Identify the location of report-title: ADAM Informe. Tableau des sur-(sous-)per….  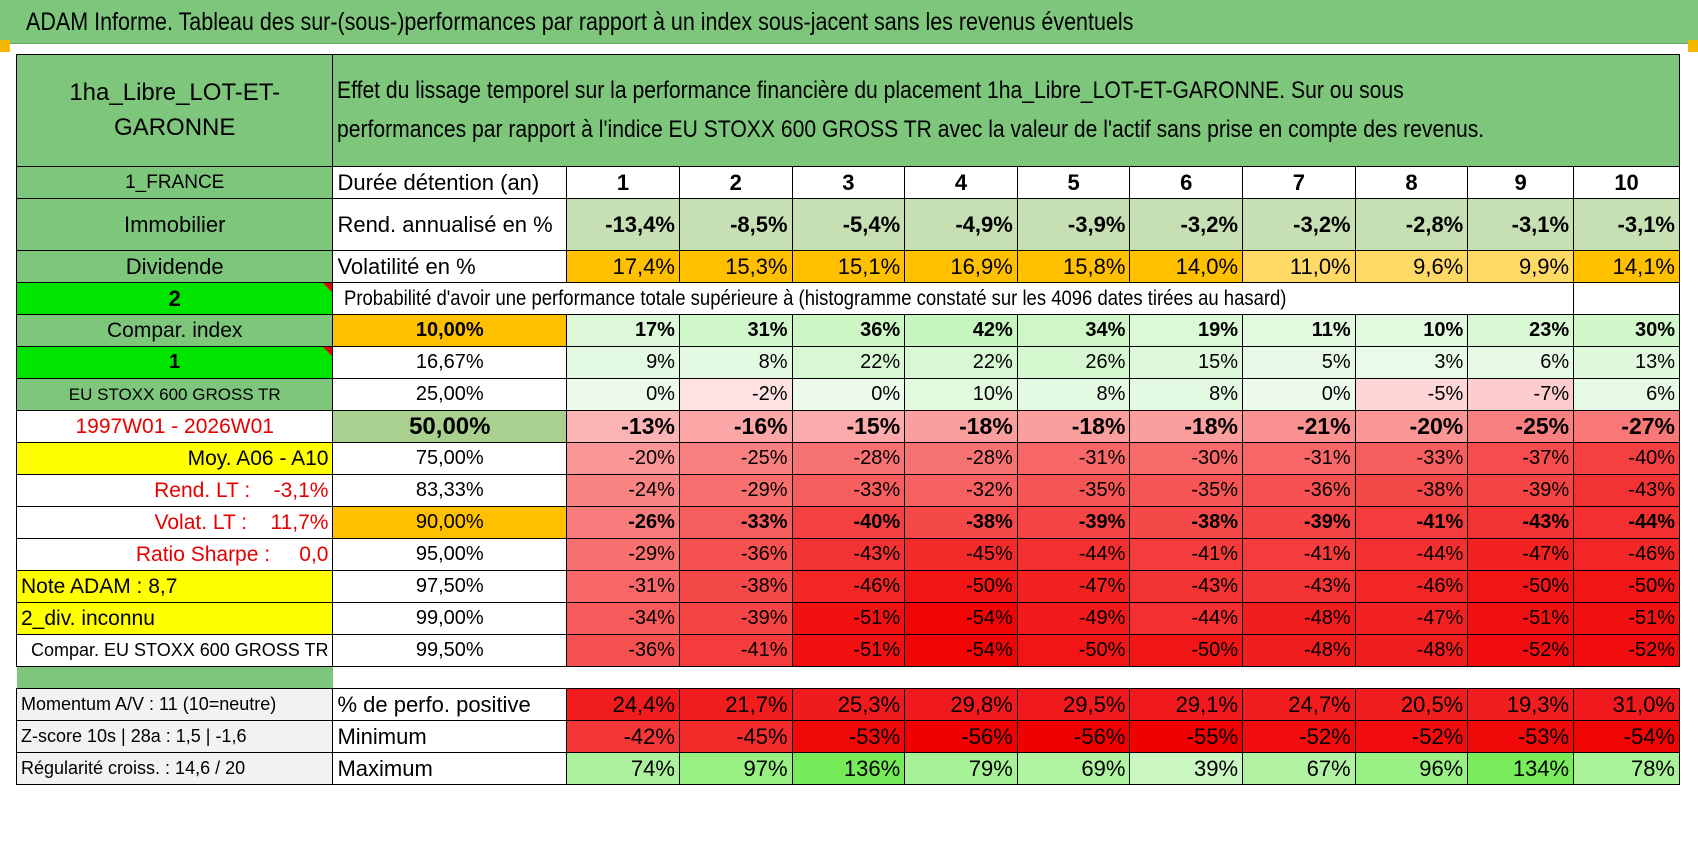
(579, 22).